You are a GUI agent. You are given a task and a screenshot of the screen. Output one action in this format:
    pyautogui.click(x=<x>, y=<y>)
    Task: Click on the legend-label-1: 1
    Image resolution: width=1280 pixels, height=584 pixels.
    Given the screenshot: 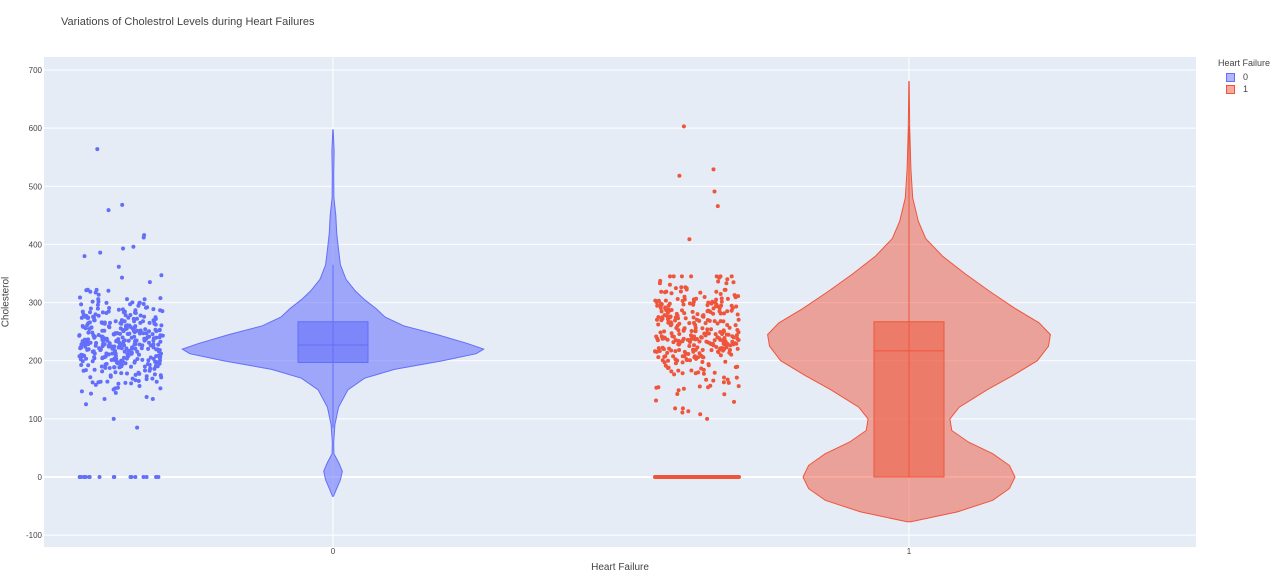 What is the action you would take?
    pyautogui.click(x=1246, y=89)
    